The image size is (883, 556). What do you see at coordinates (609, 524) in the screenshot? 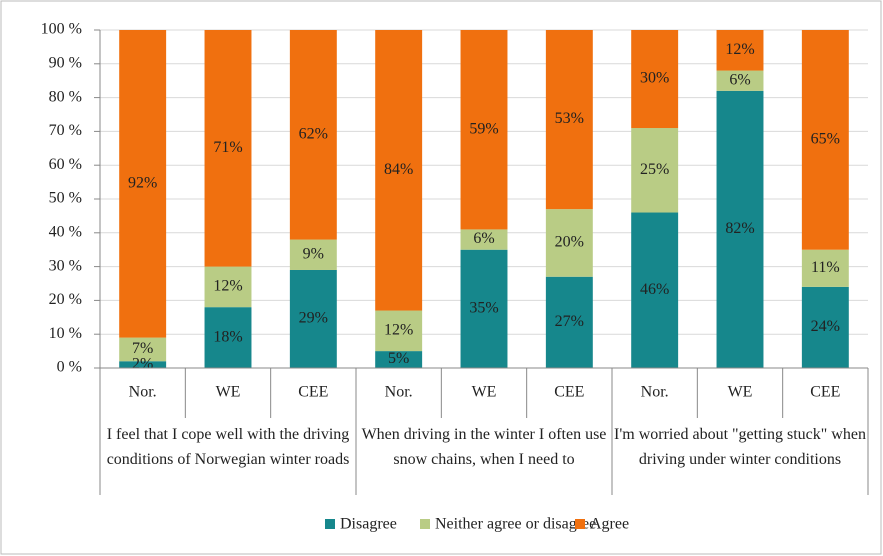
I see `legend-label: Agree` at bounding box center [609, 524].